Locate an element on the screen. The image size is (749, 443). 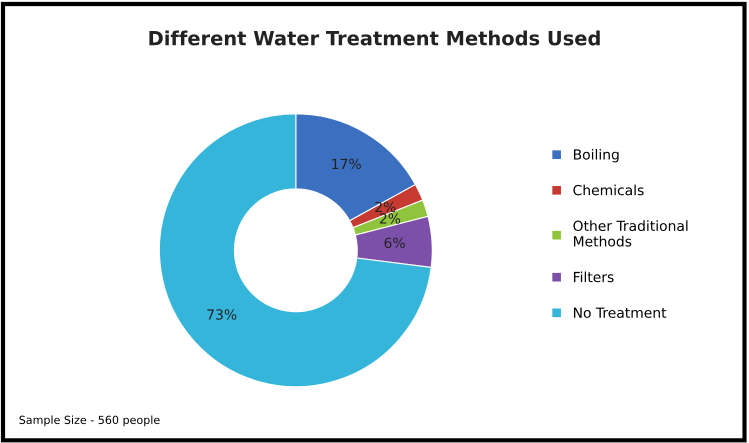
data-label: 73% is located at coordinates (221, 314).